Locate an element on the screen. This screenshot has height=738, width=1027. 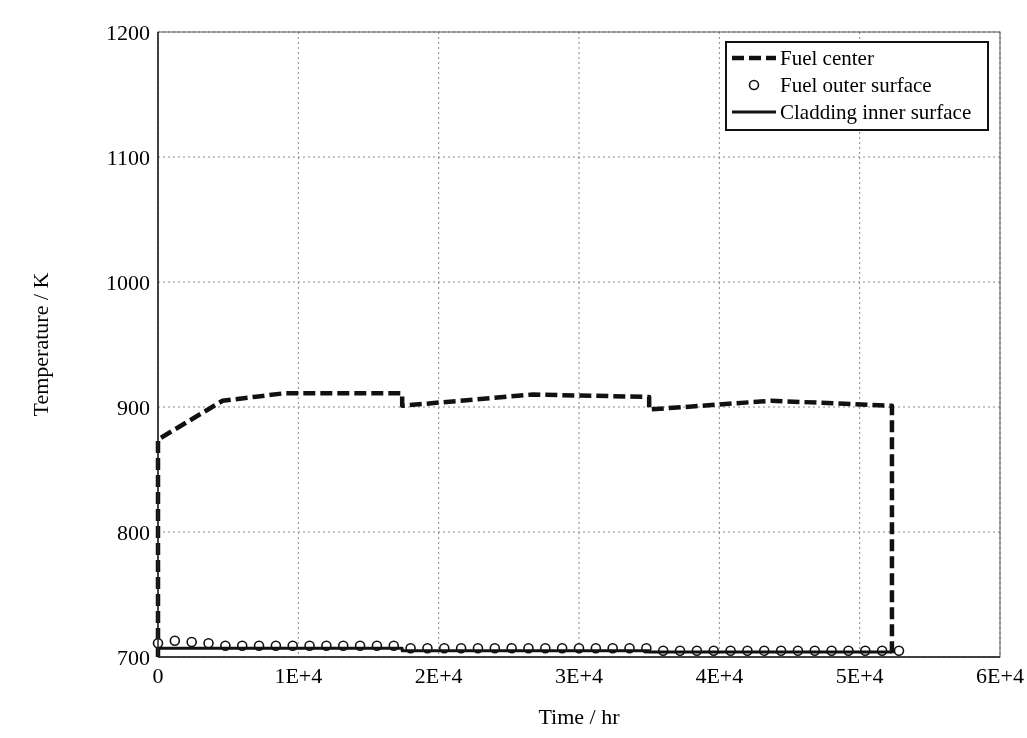
x-tick-label: 3E+4 is located at coordinates (579, 675).